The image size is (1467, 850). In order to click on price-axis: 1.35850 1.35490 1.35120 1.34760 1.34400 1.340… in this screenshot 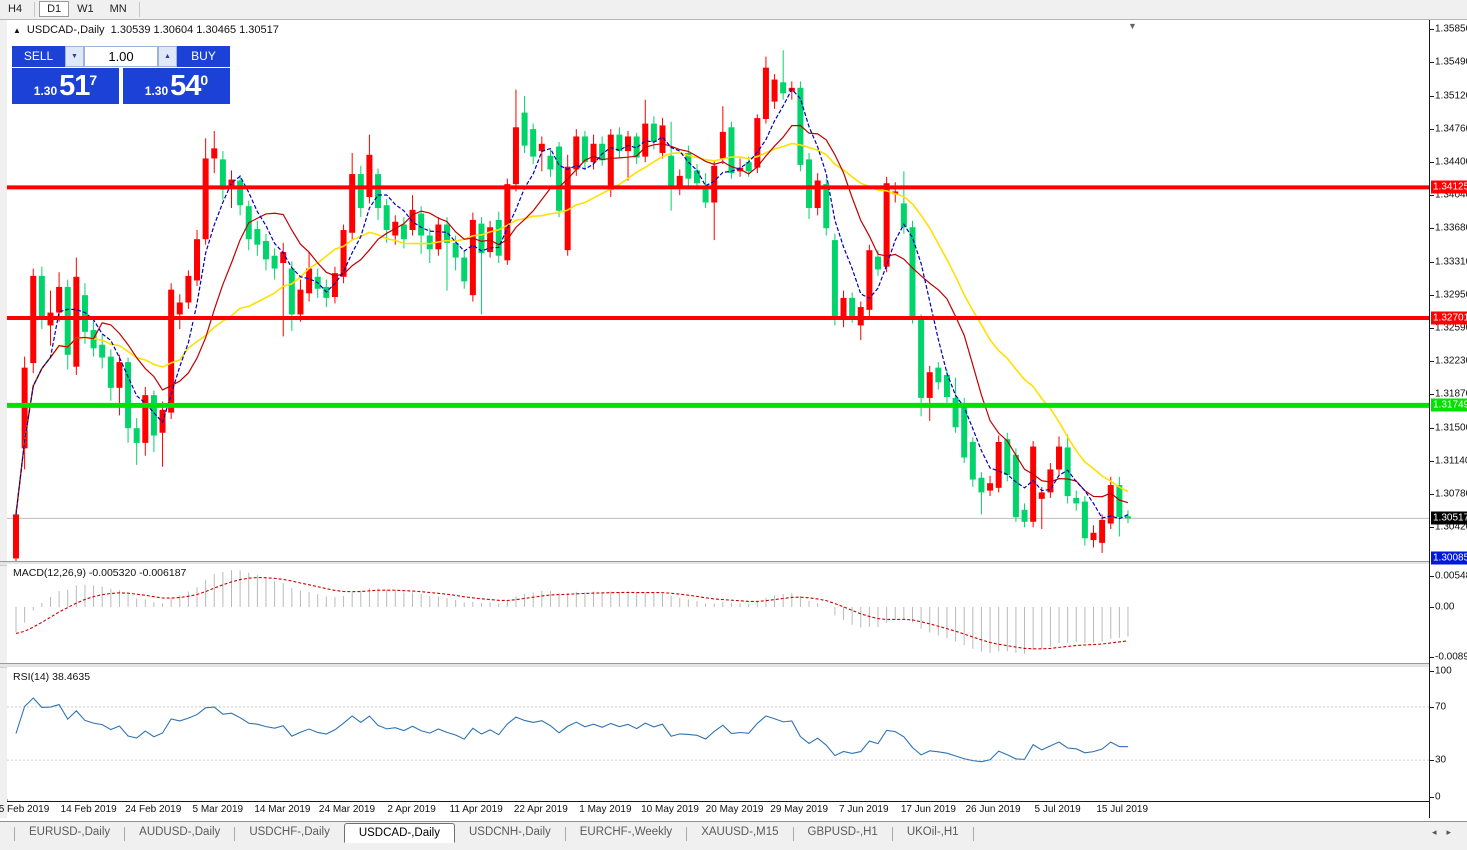, I will do `click(1448, 419)`.